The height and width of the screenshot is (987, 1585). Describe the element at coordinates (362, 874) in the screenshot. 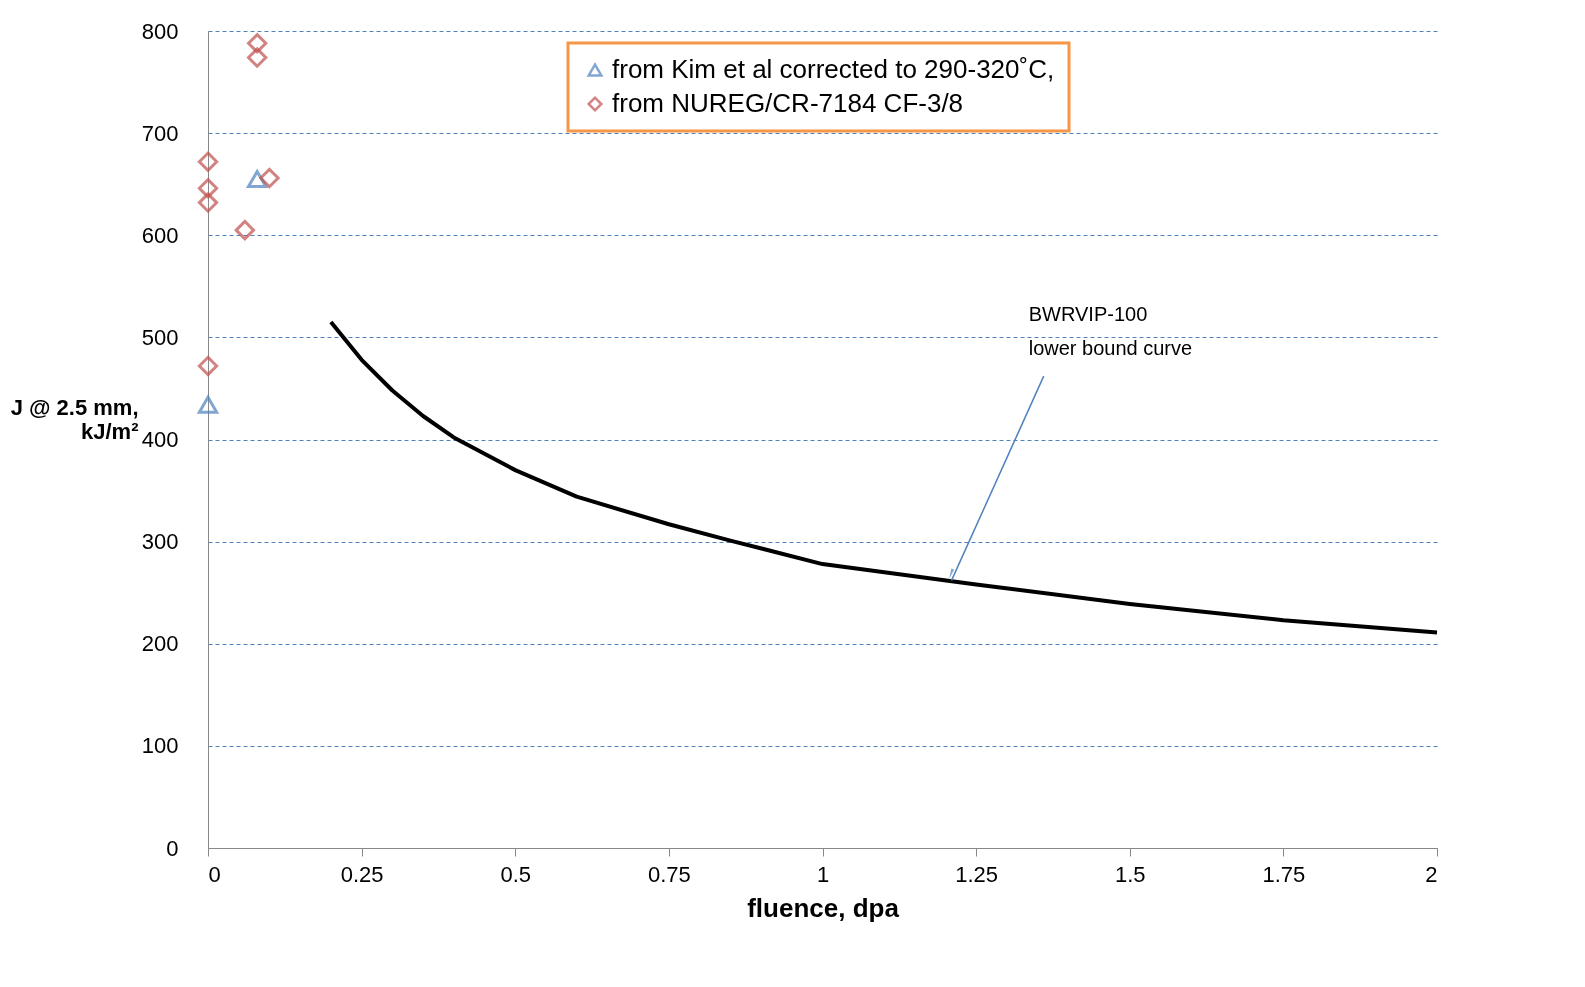

I see `x-tick-label: 0.25` at that location.